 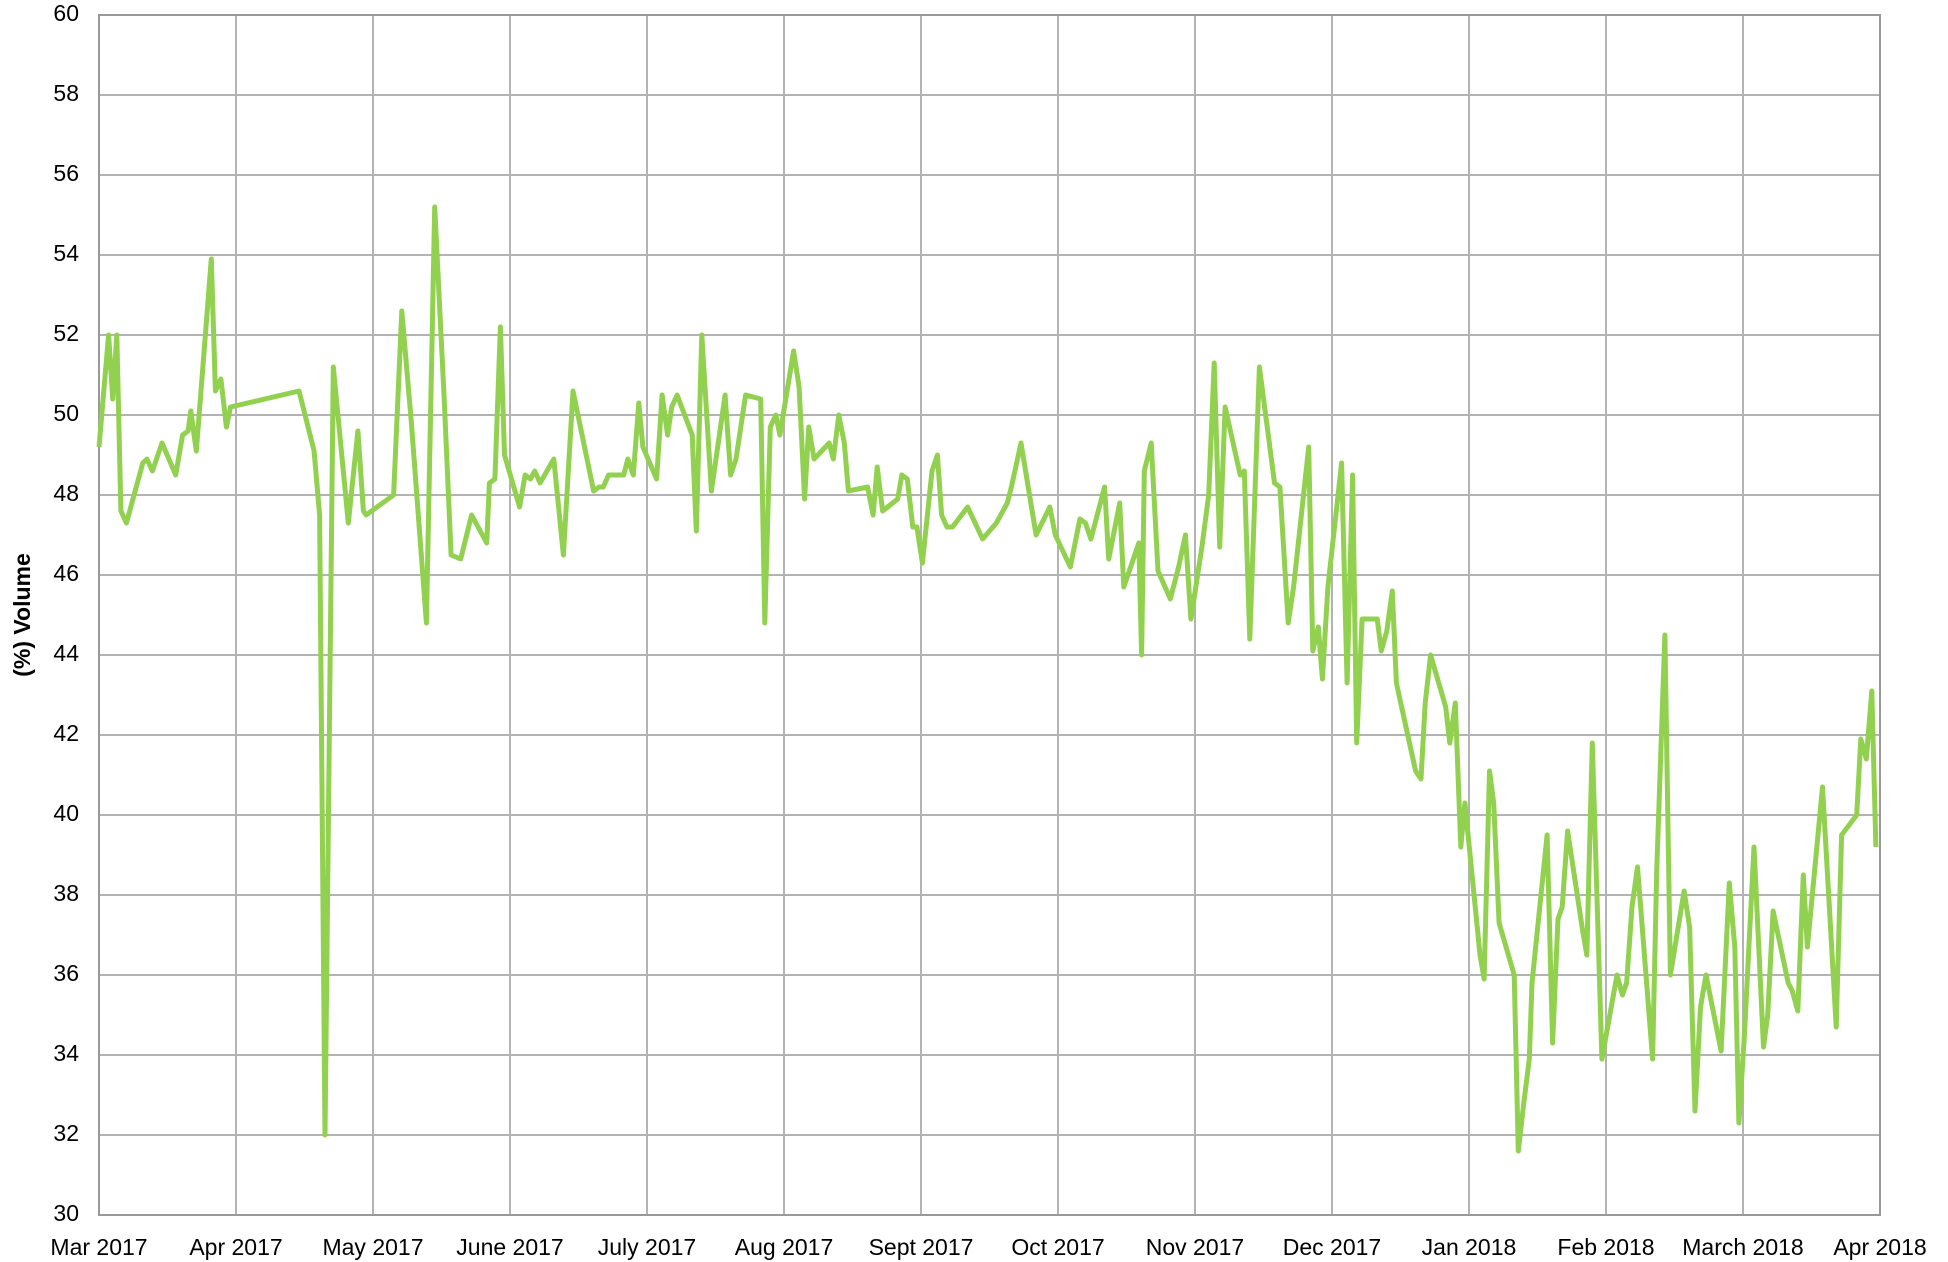 I want to click on y-tick-label: 40, so click(x=66, y=813).